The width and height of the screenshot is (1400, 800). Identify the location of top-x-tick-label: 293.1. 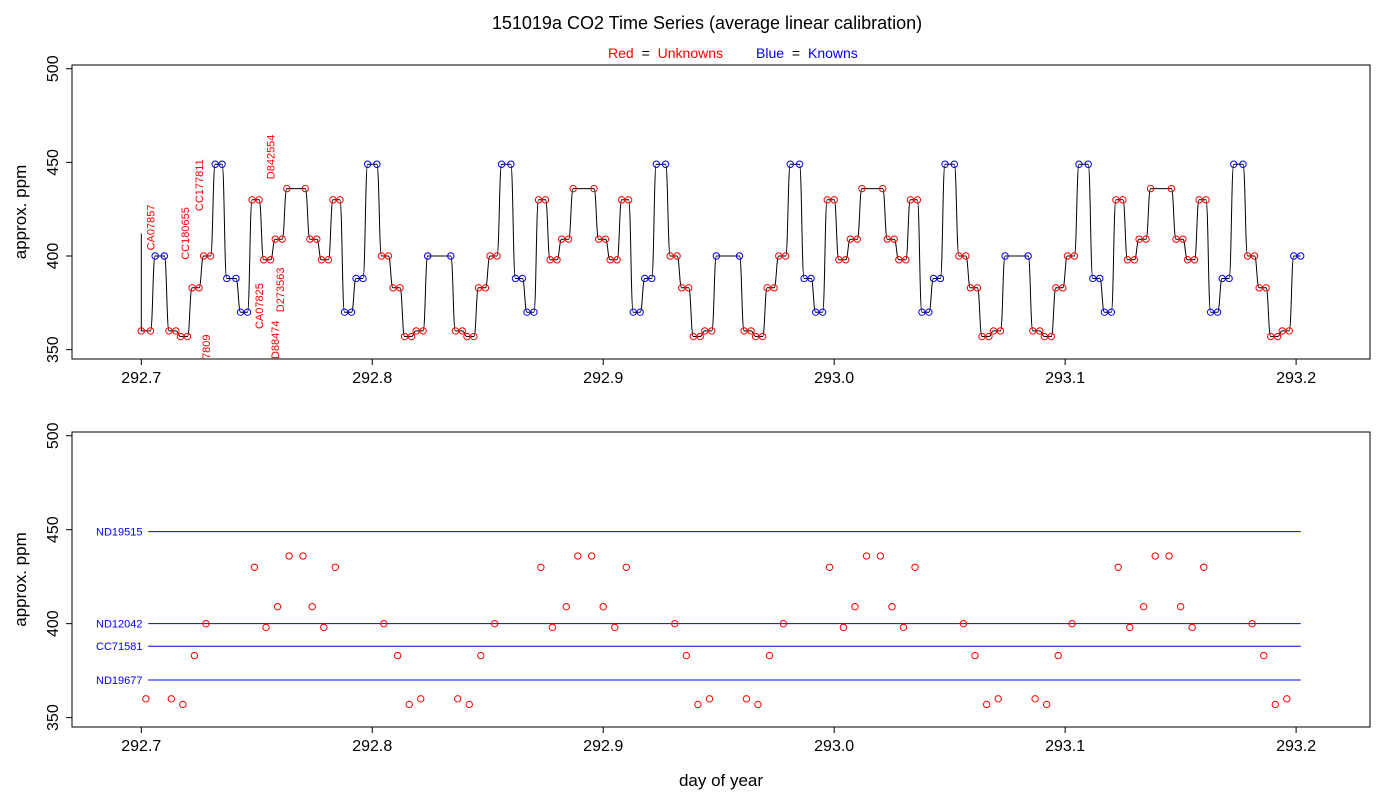
(1065, 378).